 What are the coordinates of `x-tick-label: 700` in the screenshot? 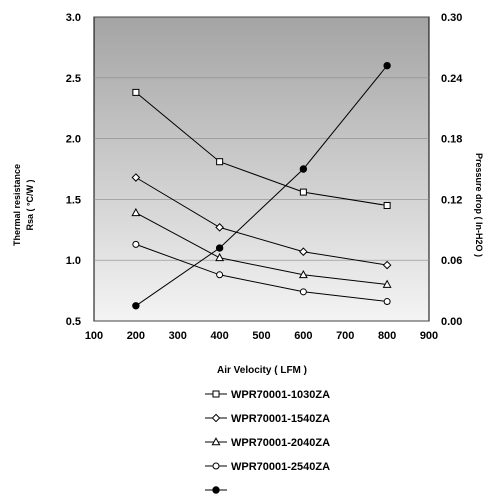 It's located at (345, 336).